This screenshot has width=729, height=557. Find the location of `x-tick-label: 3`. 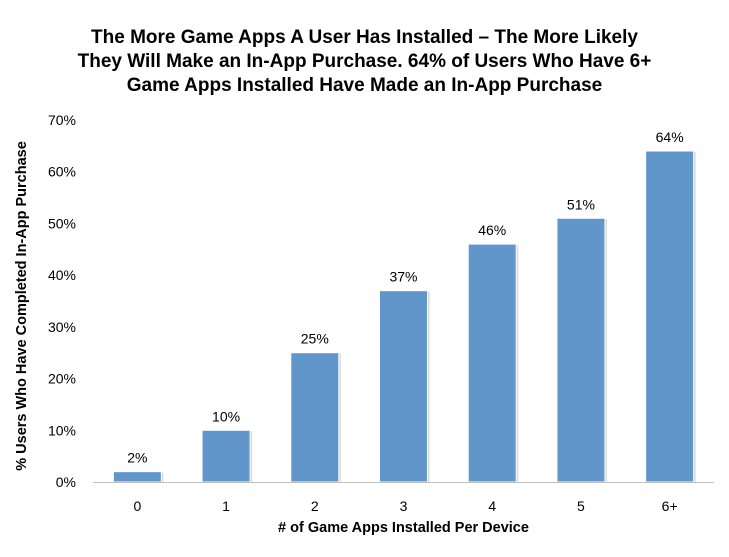

x-tick-label: 3 is located at coordinates (404, 506).